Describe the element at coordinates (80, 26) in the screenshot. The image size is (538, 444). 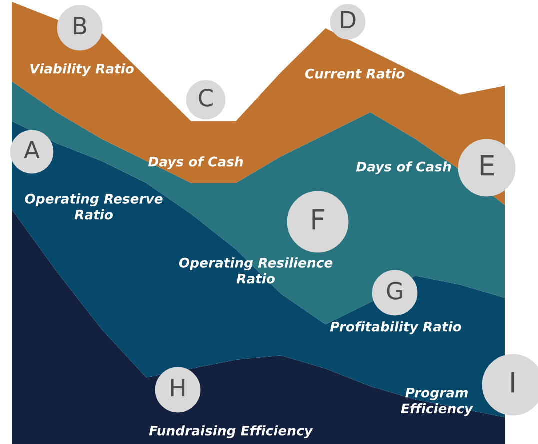
I see `annotation: B` at that location.